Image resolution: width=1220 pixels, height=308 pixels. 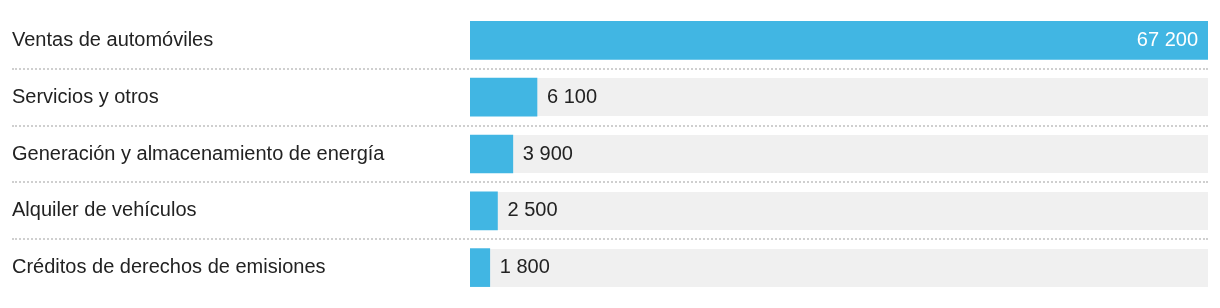 I want to click on data-label: 3 900, so click(x=547, y=152).